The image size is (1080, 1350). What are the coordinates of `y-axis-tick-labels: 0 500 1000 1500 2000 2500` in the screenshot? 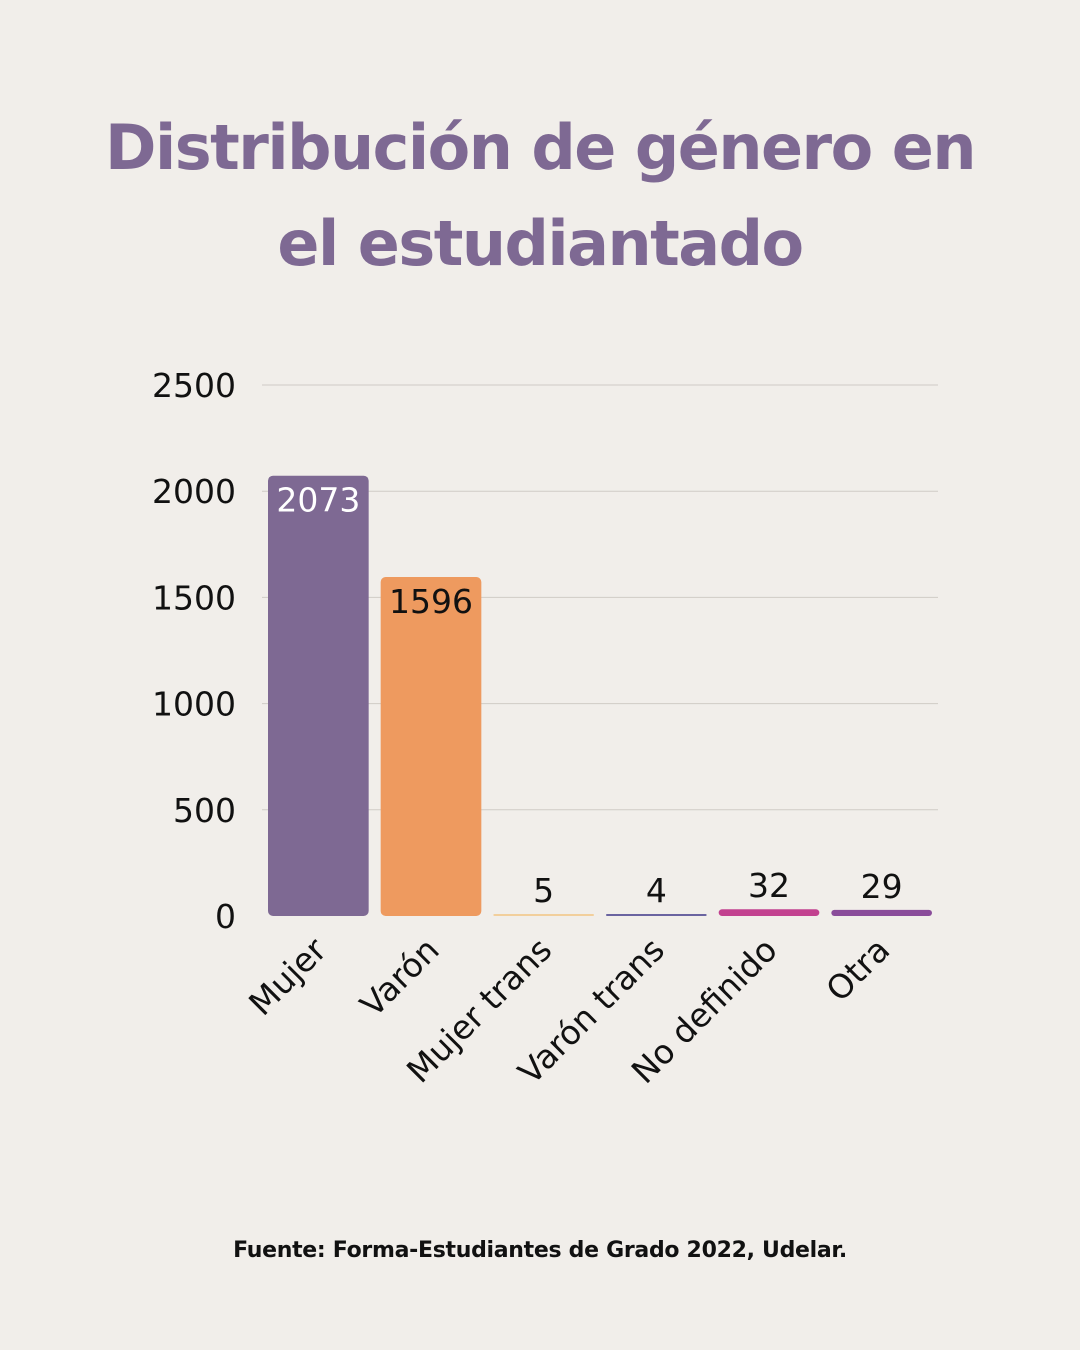 It's located at (194, 651).